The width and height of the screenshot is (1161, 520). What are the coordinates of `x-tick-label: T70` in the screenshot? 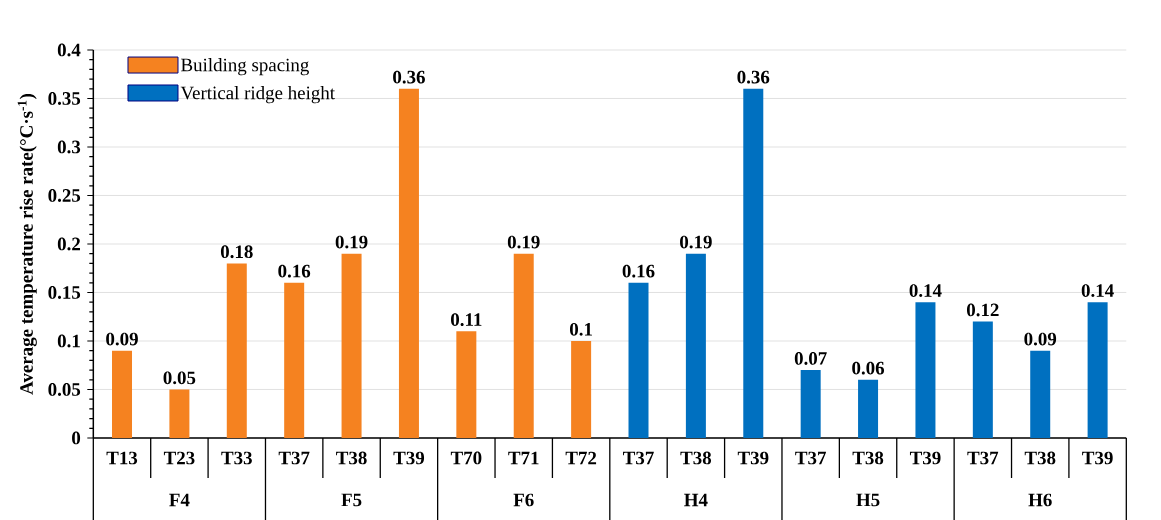 It's located at (466, 458).